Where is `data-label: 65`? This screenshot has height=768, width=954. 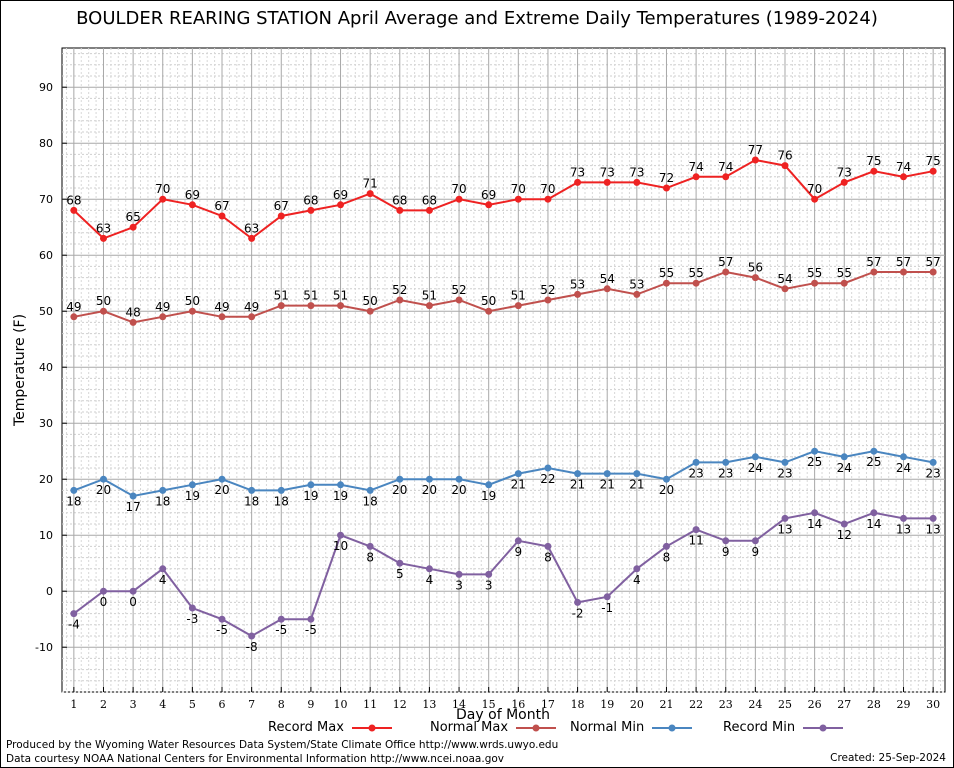 data-label: 65 is located at coordinates (132, 217).